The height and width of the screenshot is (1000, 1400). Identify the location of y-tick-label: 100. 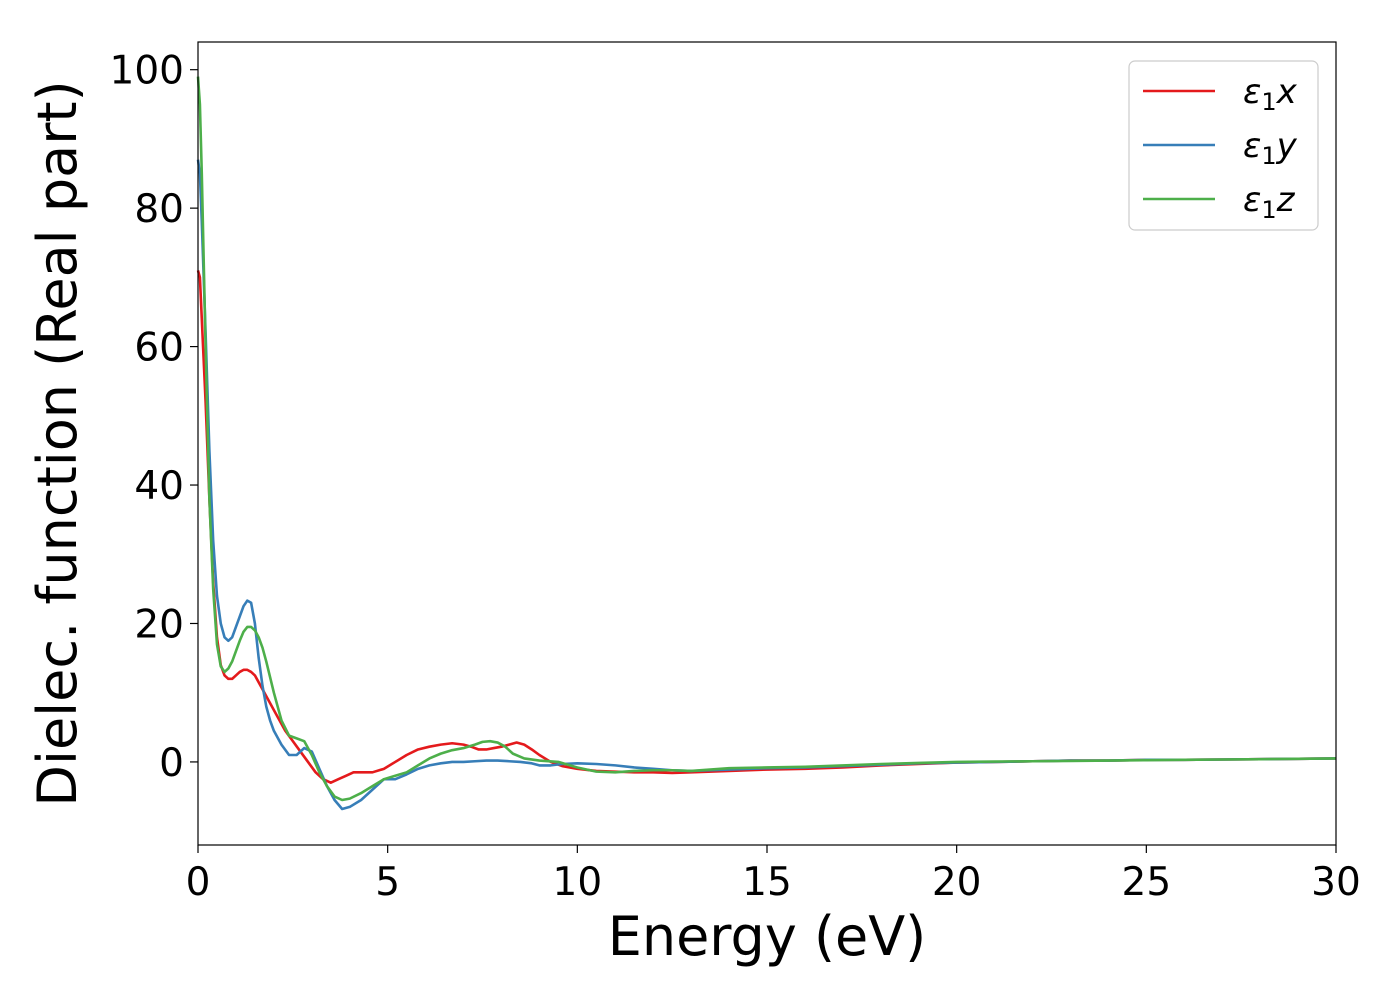
(147, 71).